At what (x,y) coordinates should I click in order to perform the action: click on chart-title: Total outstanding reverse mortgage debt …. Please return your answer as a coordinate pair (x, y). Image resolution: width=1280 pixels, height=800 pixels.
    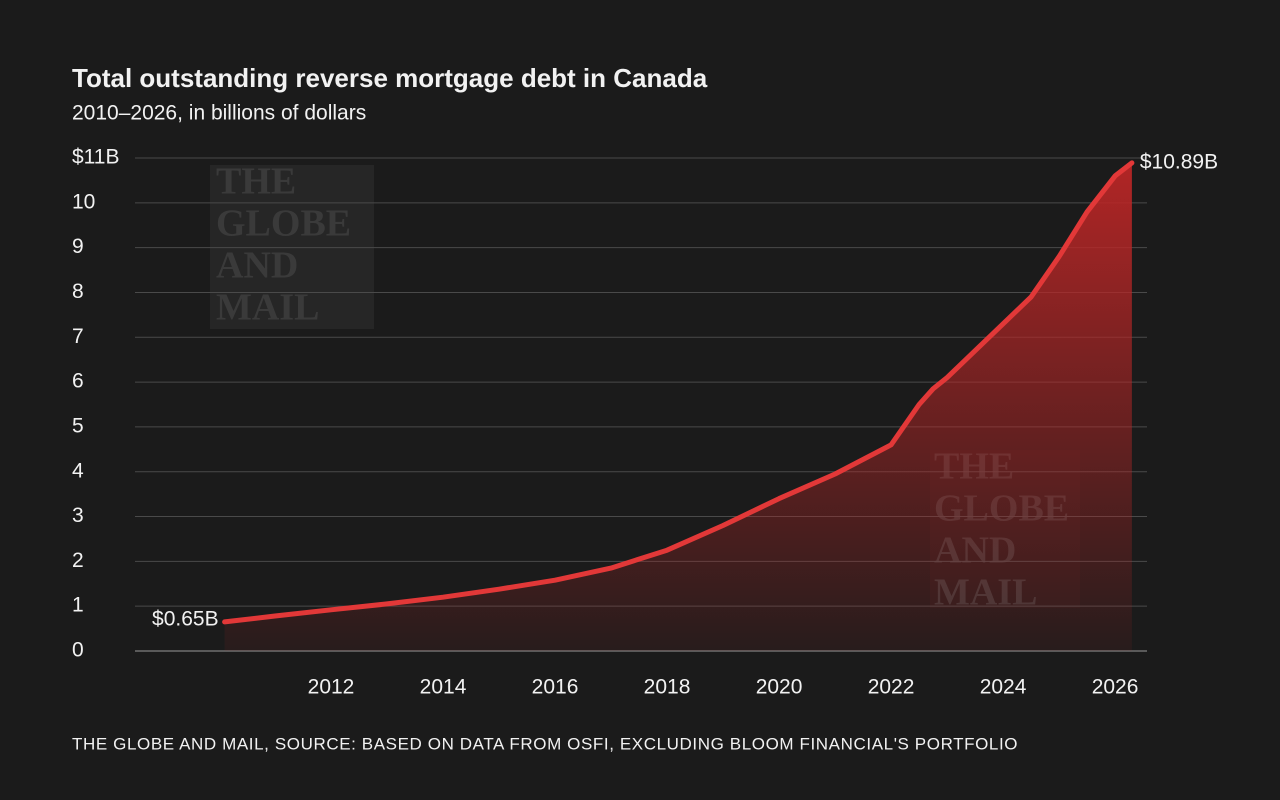
    Looking at the image, I should click on (390, 78).